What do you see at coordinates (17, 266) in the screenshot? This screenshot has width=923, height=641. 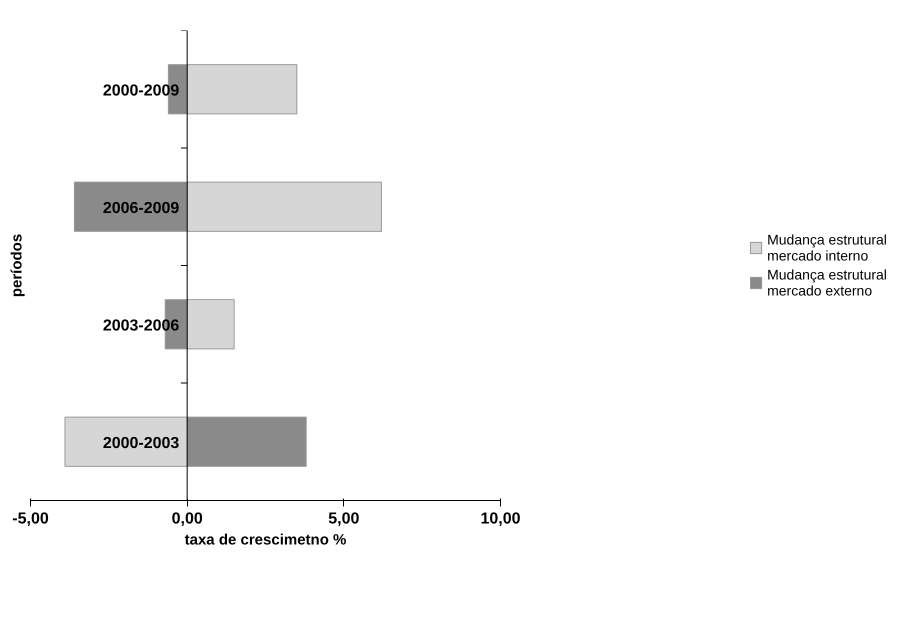 I see `y-axis-title: períodos` at bounding box center [17, 266].